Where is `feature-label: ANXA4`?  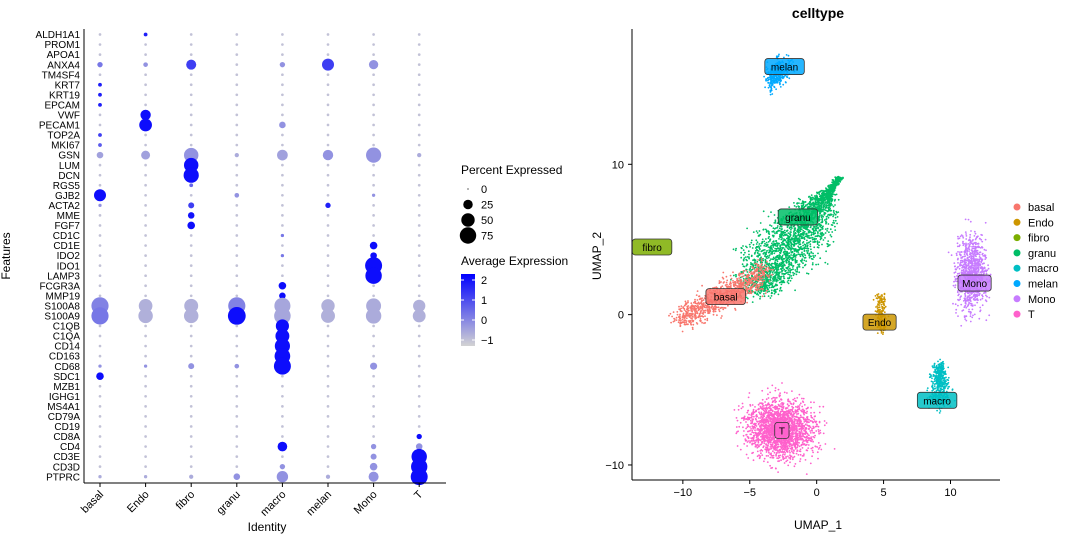
feature-label: ANXA4 is located at coordinates (63, 65).